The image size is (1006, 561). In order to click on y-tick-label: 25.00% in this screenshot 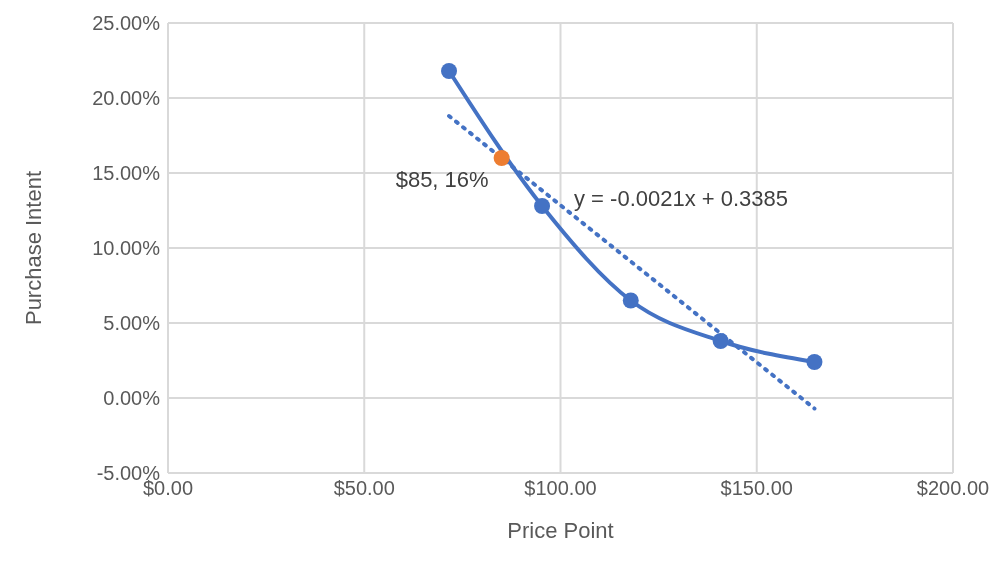, I will do `click(126, 23)`.